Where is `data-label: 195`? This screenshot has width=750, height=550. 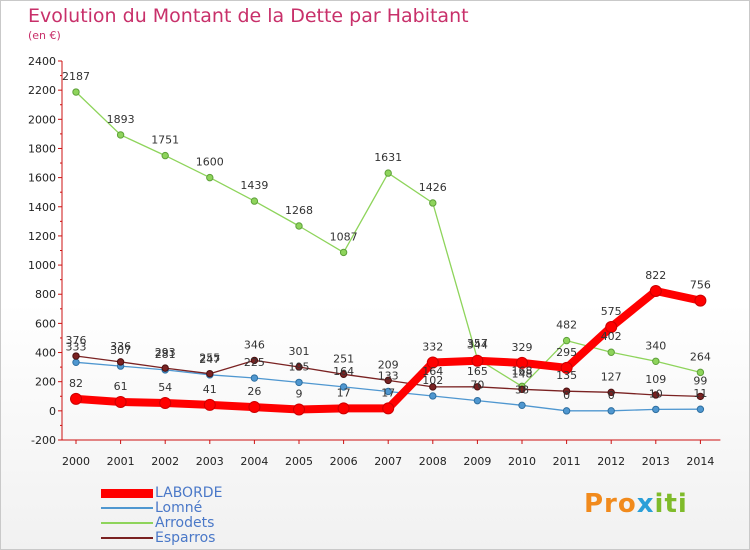
data-label: 195 is located at coordinates (299, 366).